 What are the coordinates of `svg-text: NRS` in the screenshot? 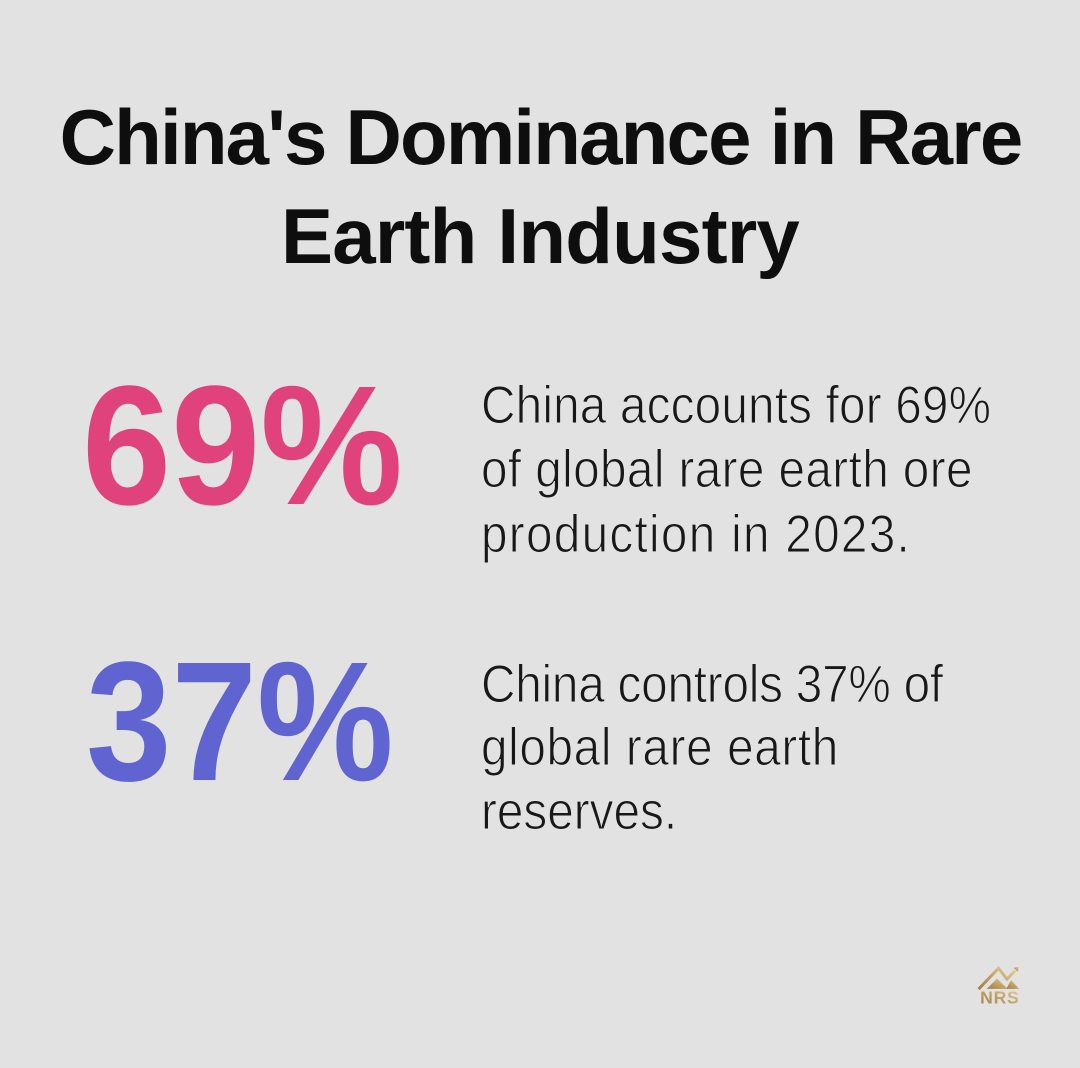 It's located at (999, 997).